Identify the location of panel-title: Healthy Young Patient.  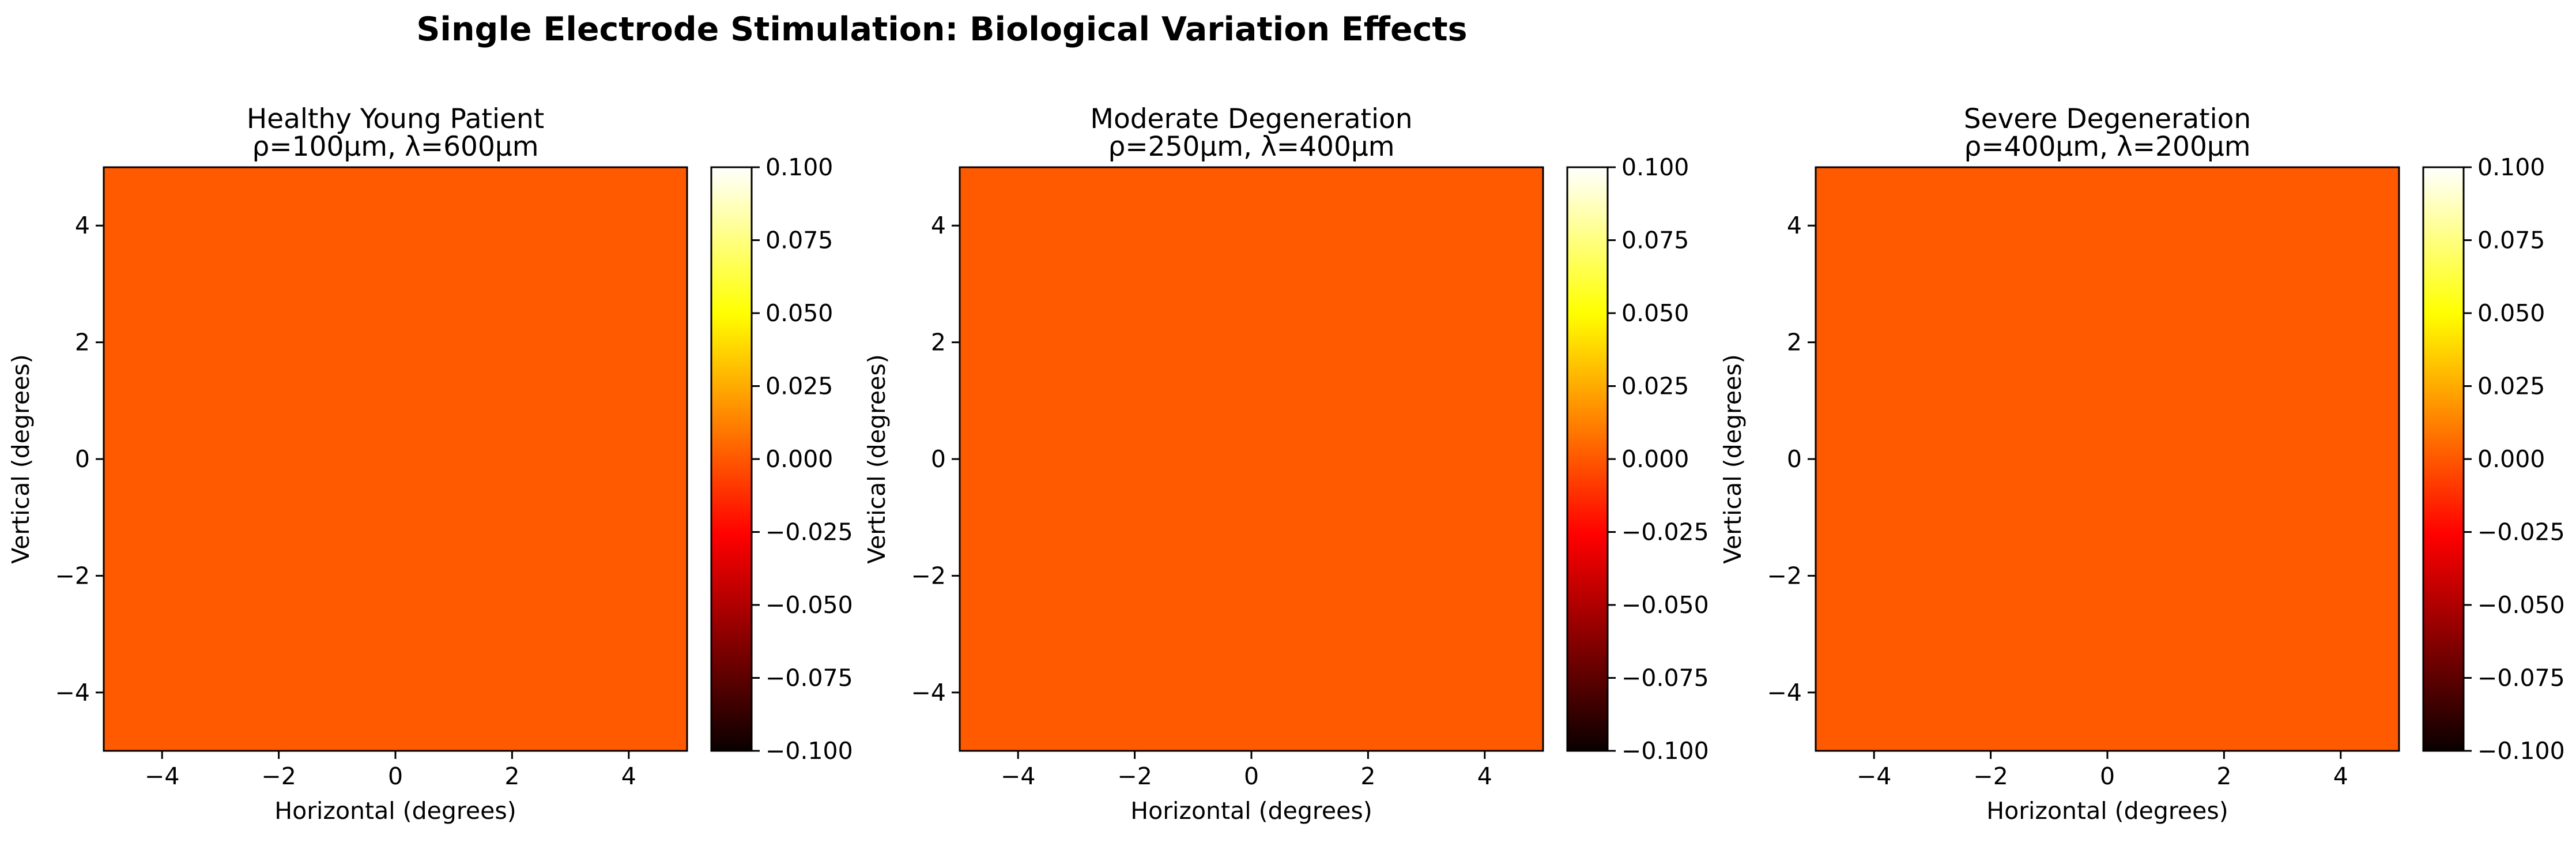
(395, 119).